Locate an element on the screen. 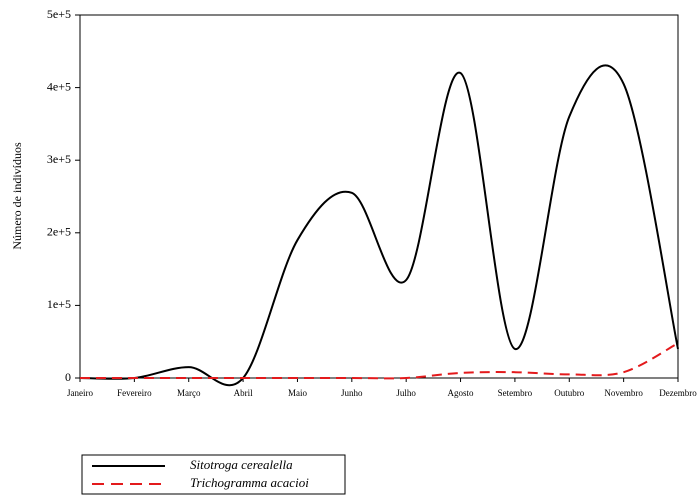  y-axis-label: Número de indivíduos is located at coordinates (17, 196).